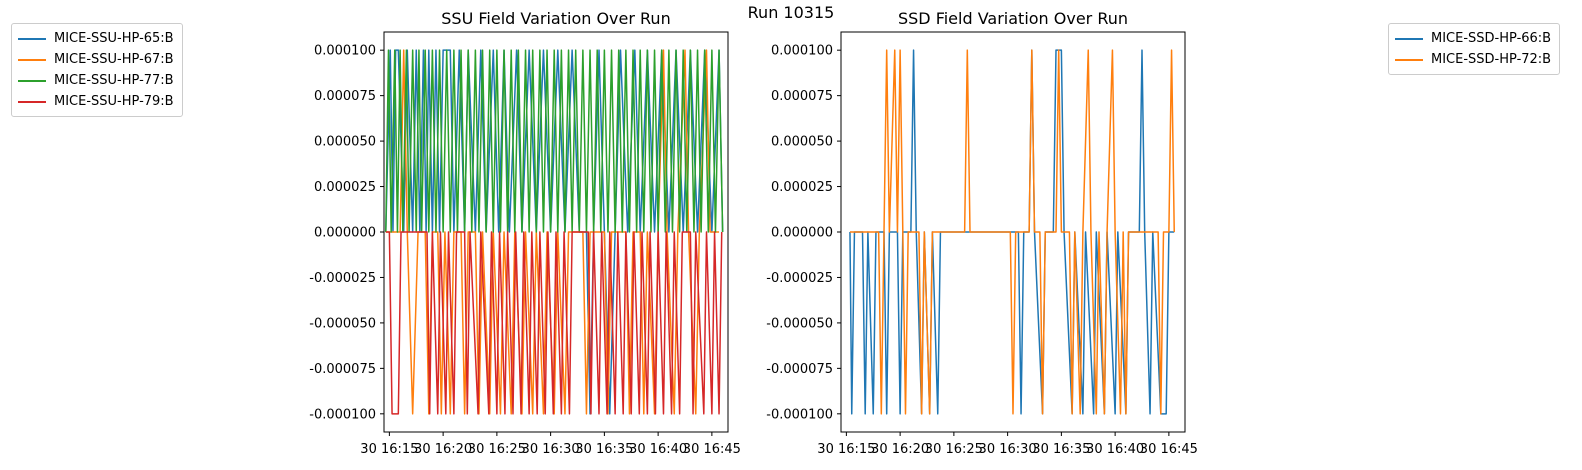  I want to click on ssu-legend-label: MICE-SSU-HP-65:B, so click(114, 38).